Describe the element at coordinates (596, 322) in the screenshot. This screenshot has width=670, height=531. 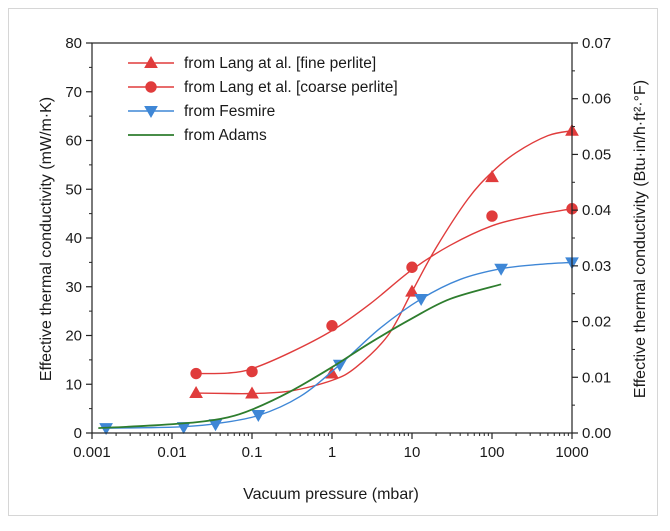
I see `y2-tick-label: 0.02` at that location.